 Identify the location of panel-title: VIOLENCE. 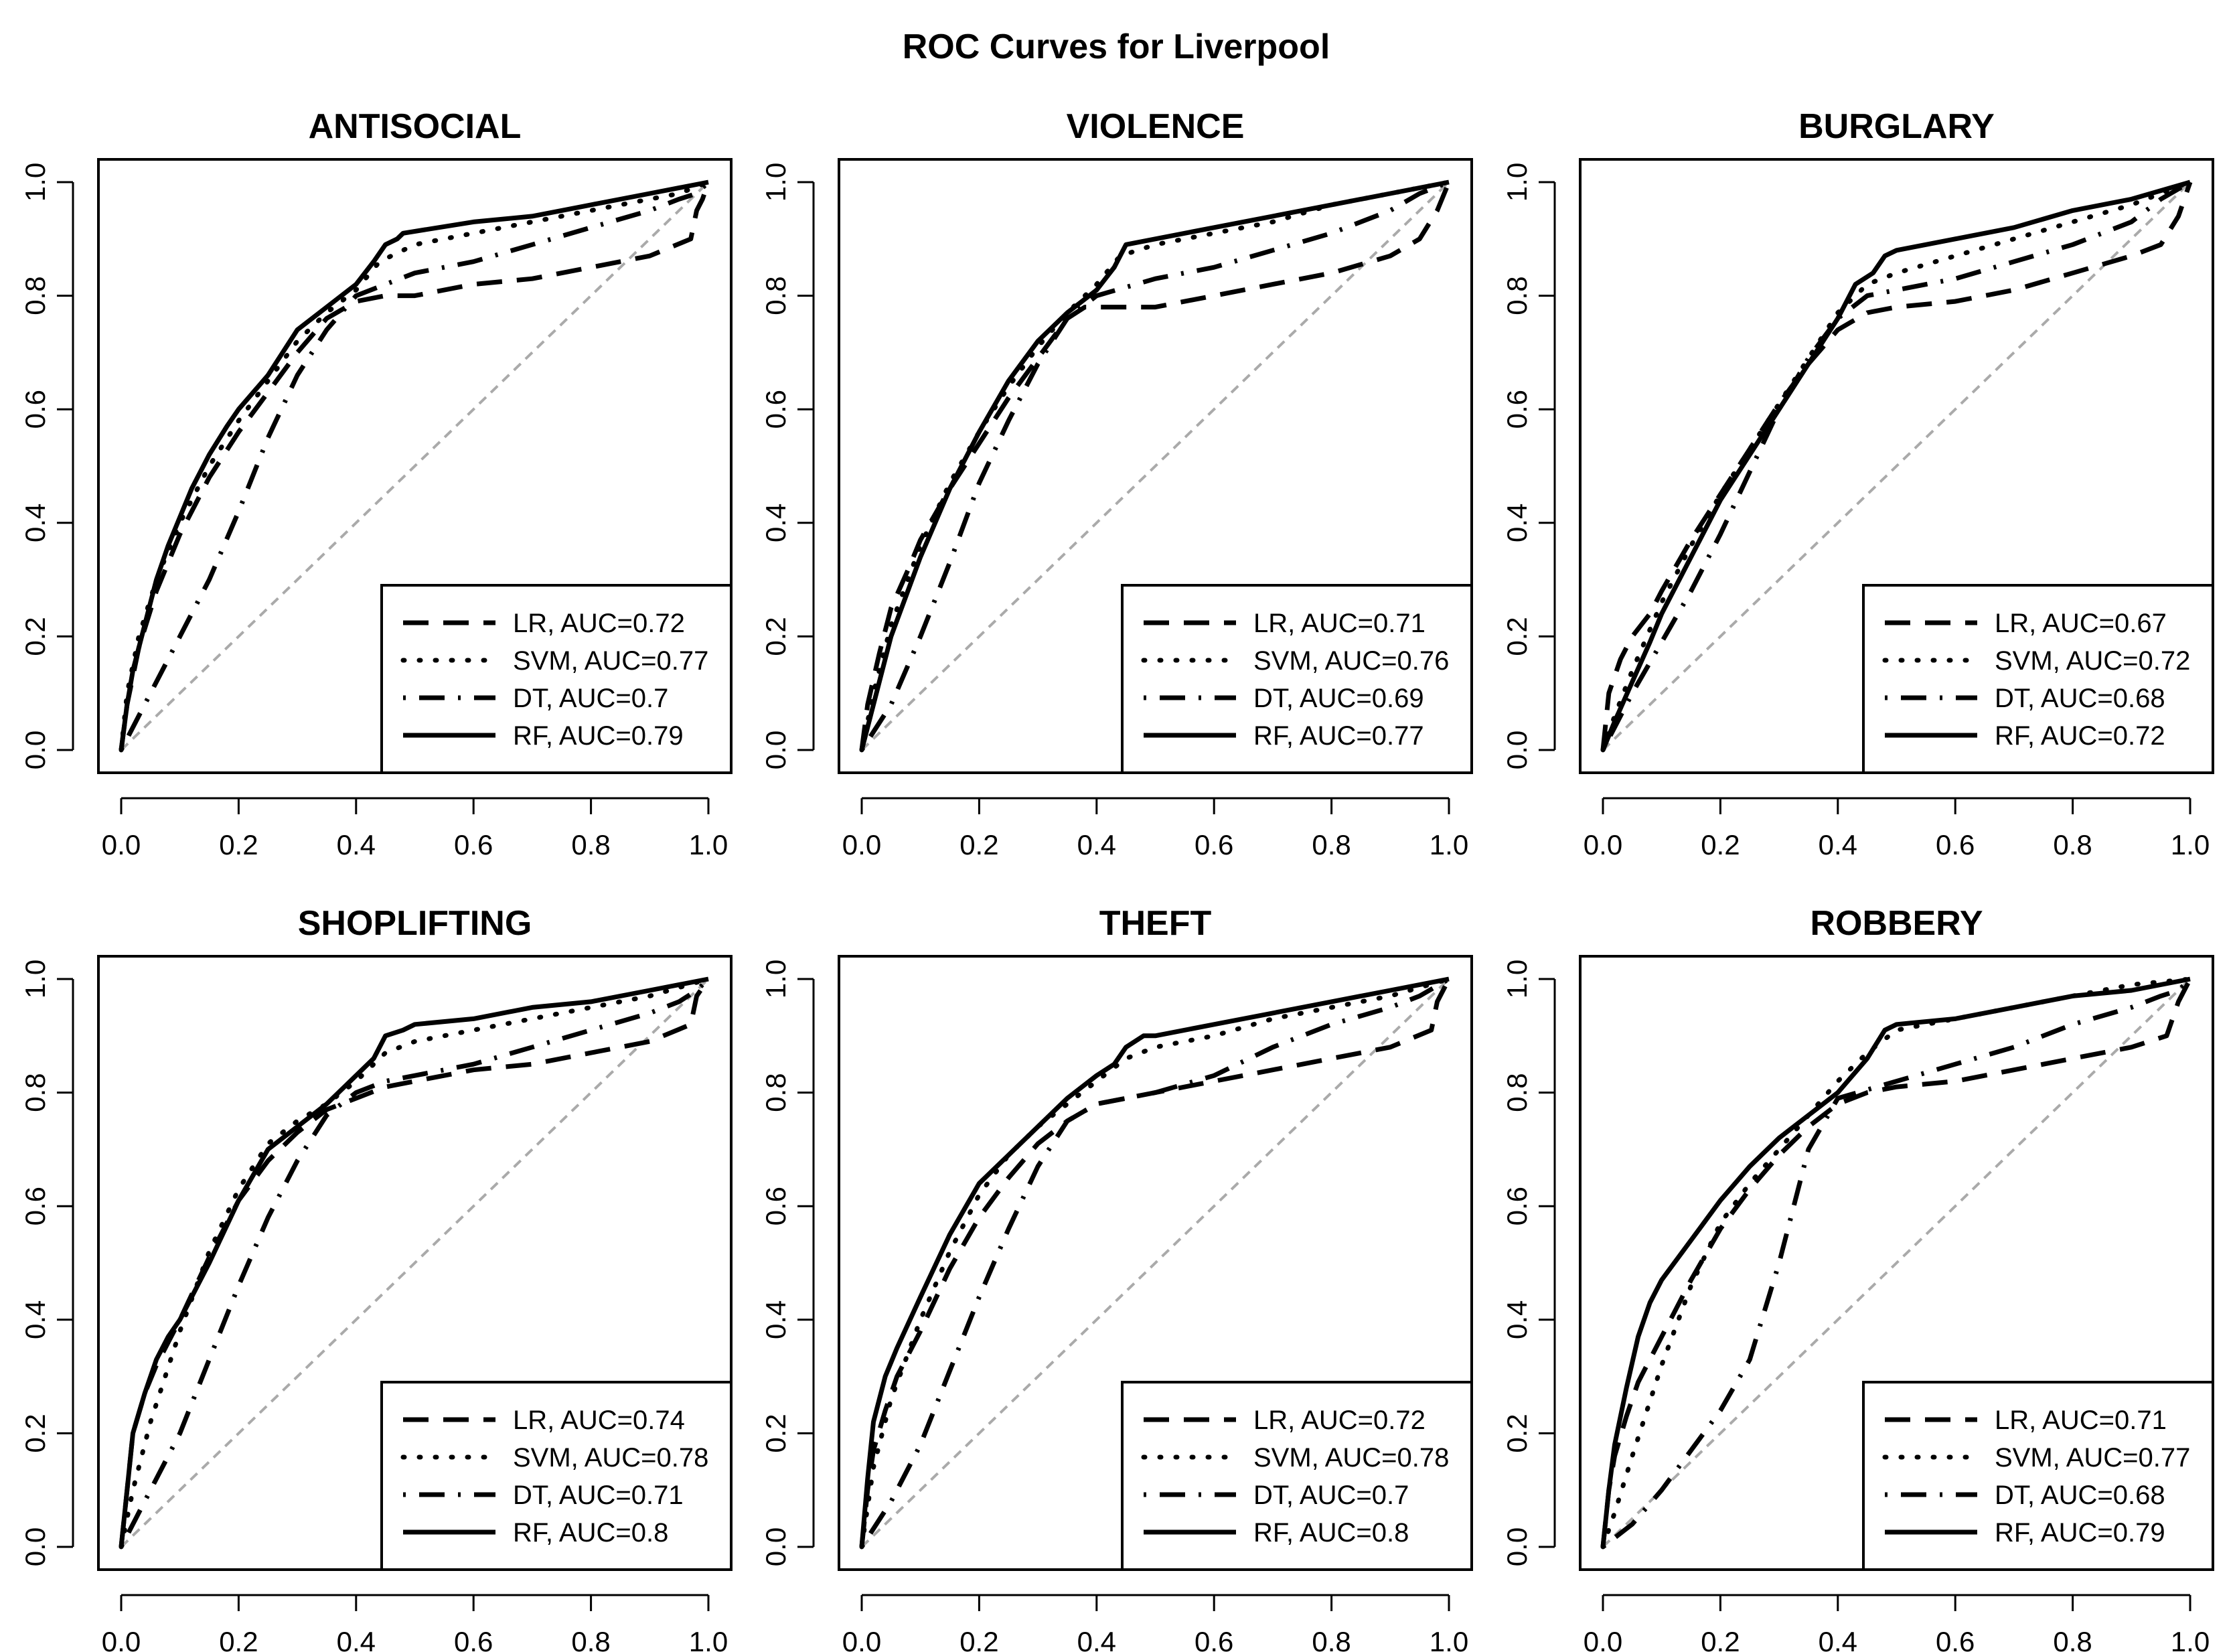
(1156, 126).